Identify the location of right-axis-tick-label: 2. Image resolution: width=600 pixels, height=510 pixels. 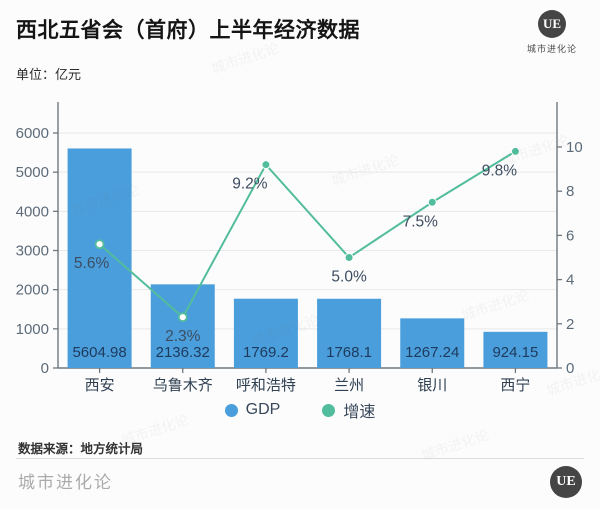
(570, 324).